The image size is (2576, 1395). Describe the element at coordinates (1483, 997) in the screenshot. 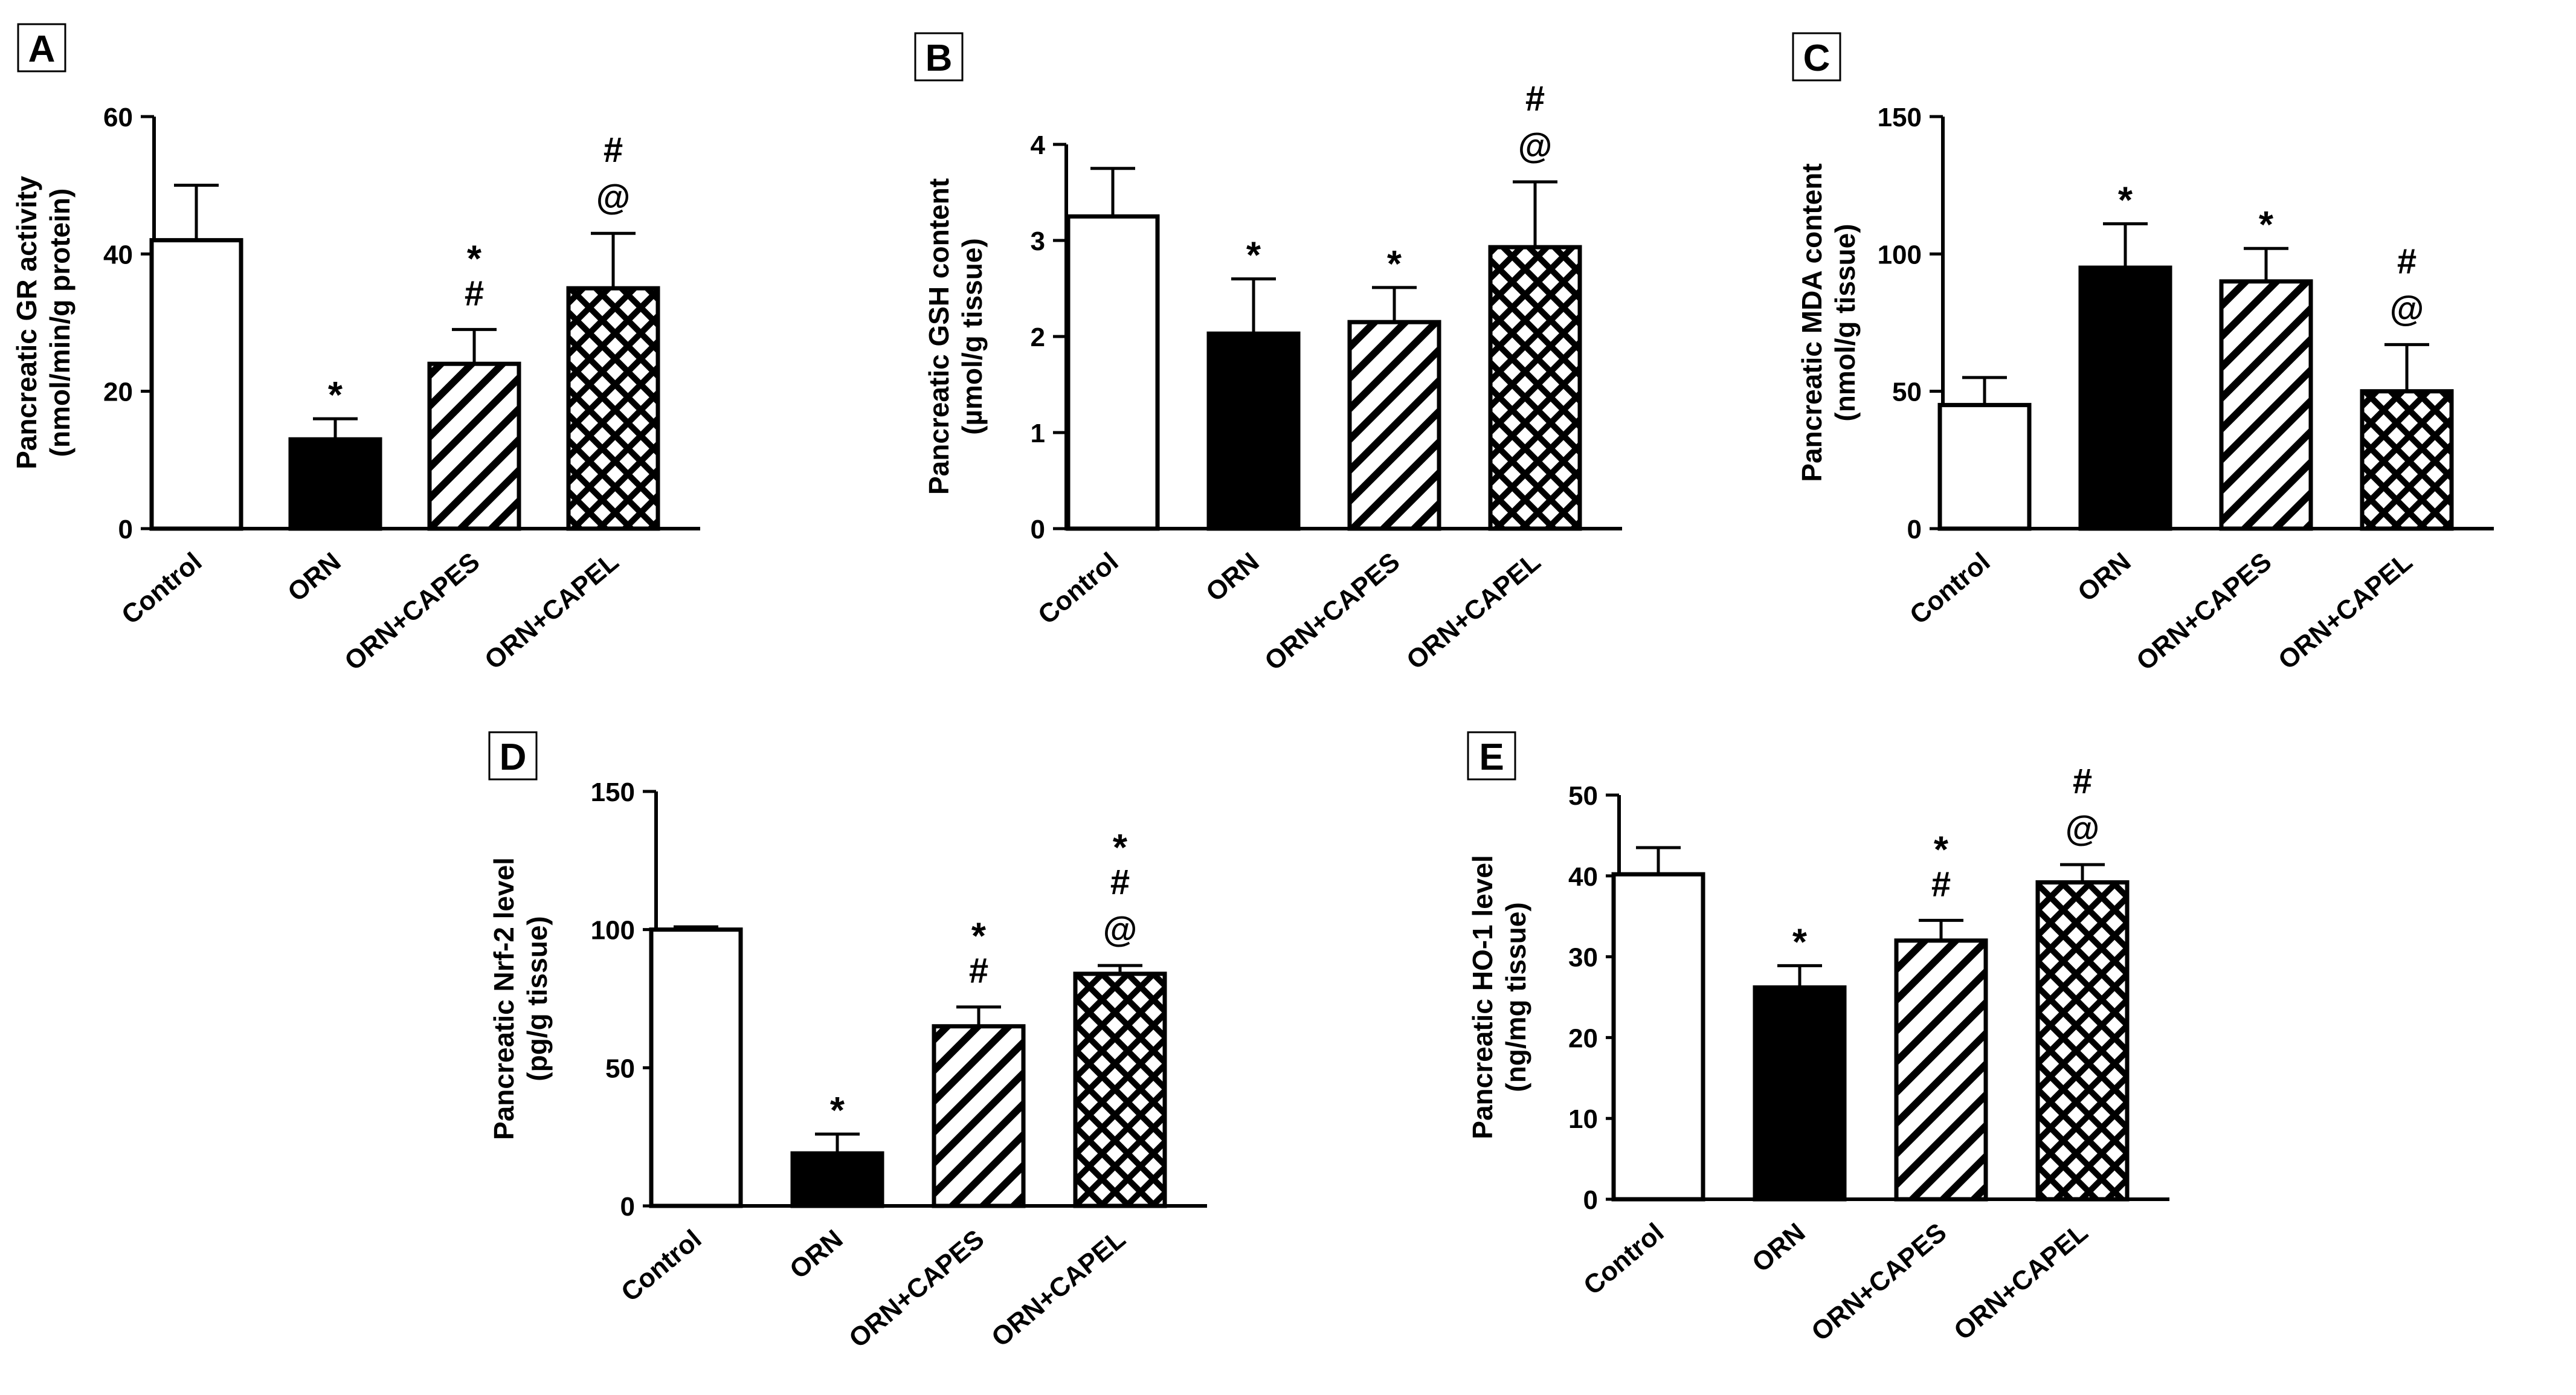

I see `y-axis-title: Pancreatic HO-1 level` at that location.